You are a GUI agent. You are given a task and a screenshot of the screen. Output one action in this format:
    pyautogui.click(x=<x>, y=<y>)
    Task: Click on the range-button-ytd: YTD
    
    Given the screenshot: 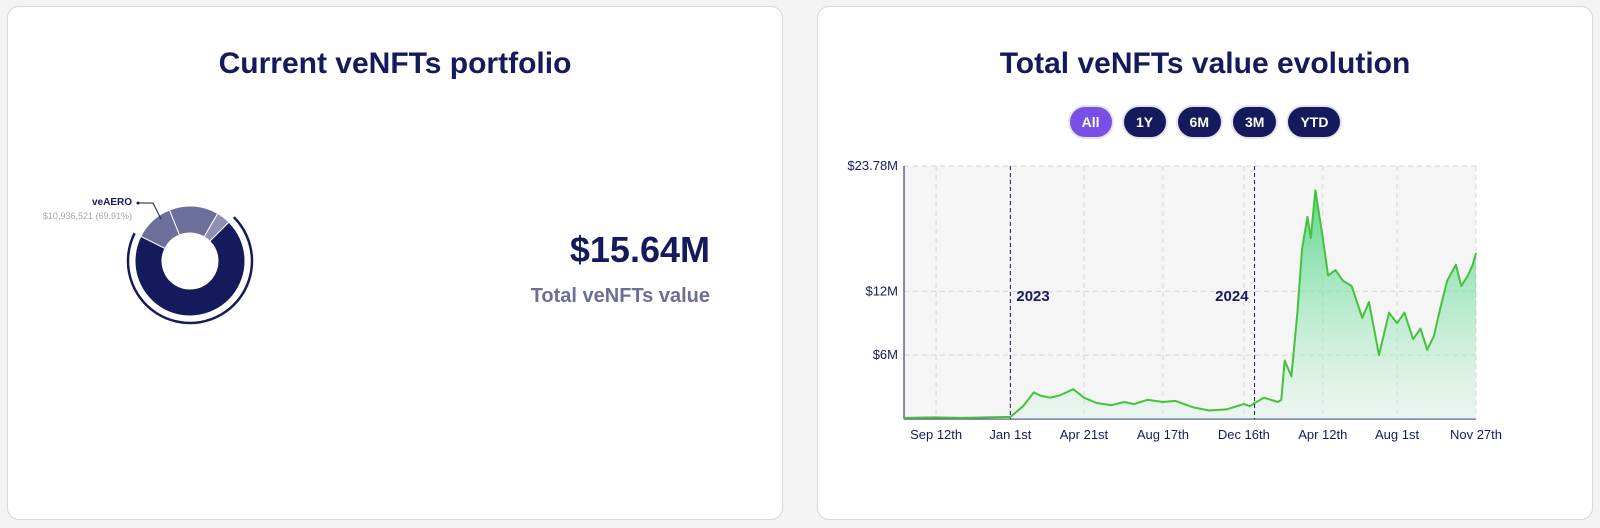 What is the action you would take?
    pyautogui.click(x=1314, y=122)
    